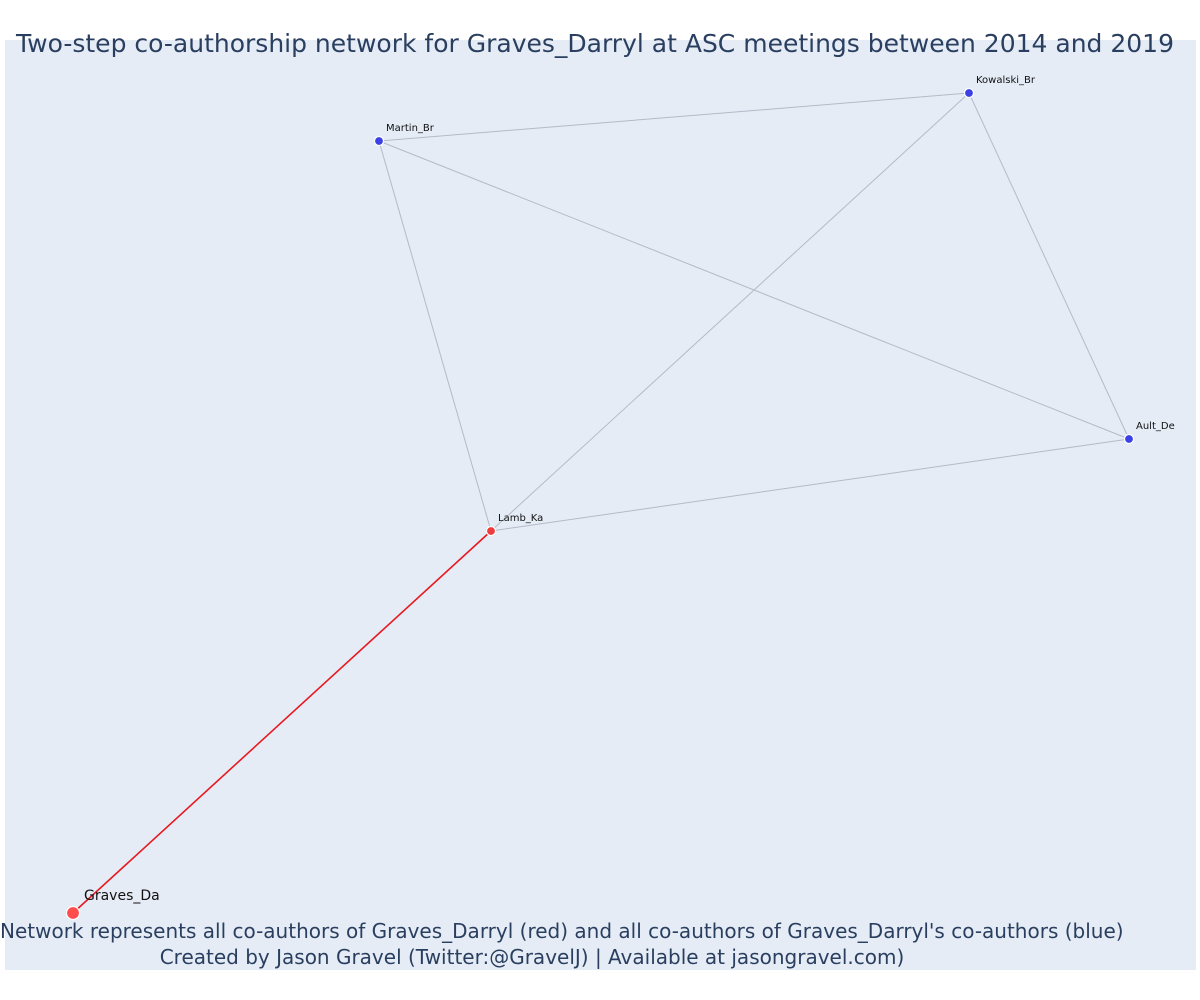 This screenshot has width=1200, height=1000. Describe the element at coordinates (520, 518) in the screenshot. I see `node-label-lamb-ka: Lamb_Ka` at that location.